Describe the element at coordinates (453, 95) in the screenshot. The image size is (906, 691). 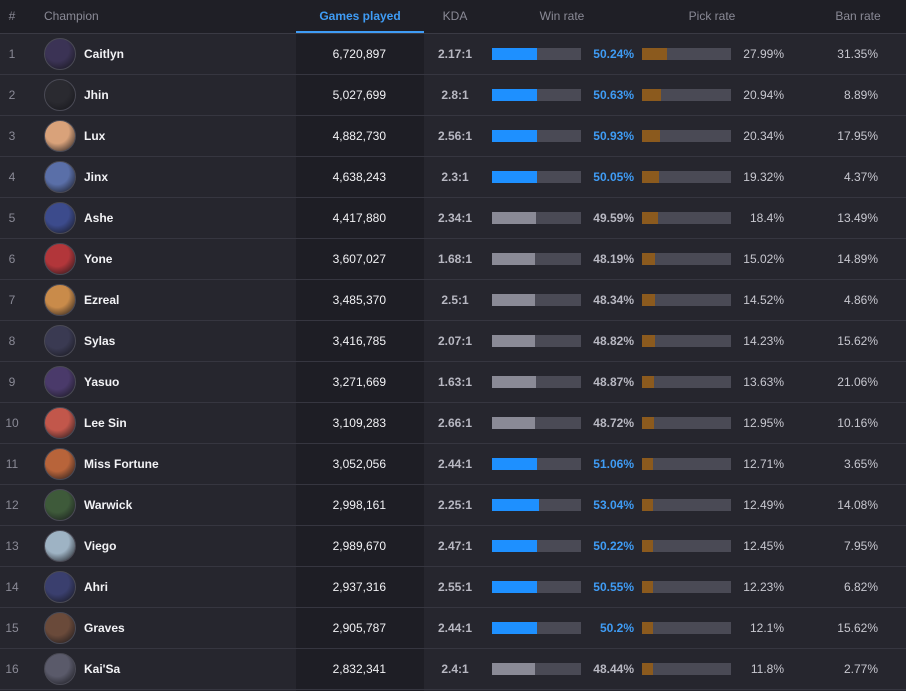
I see `table-row: 2 Jhin 5,027,699 2.8:1 50.63% 20.94% 8.89%` at that location.